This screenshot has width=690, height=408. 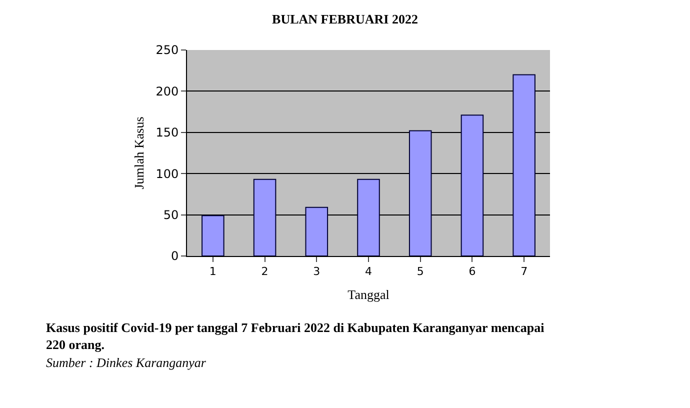 I want to click on x-axis-title: Tanggal, so click(x=369, y=294).